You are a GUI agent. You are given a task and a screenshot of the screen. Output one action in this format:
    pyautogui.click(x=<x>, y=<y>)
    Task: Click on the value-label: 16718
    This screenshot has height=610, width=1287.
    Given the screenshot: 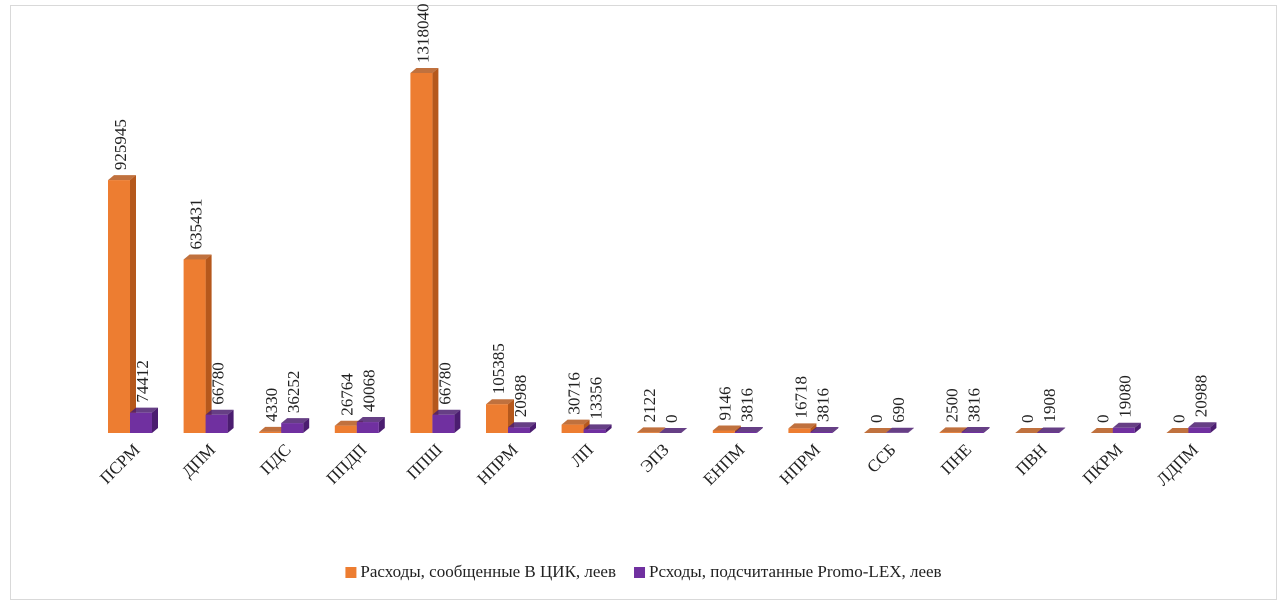 What is the action you would take?
    pyautogui.click(x=800, y=397)
    